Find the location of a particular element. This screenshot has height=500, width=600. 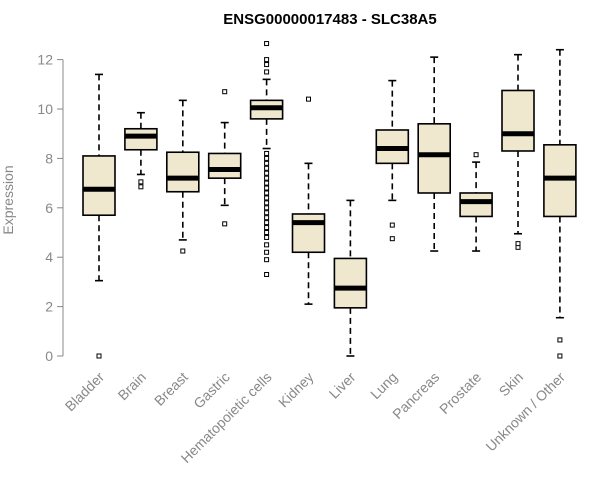

y-axis-label: Expression is located at coordinates (8, 199).